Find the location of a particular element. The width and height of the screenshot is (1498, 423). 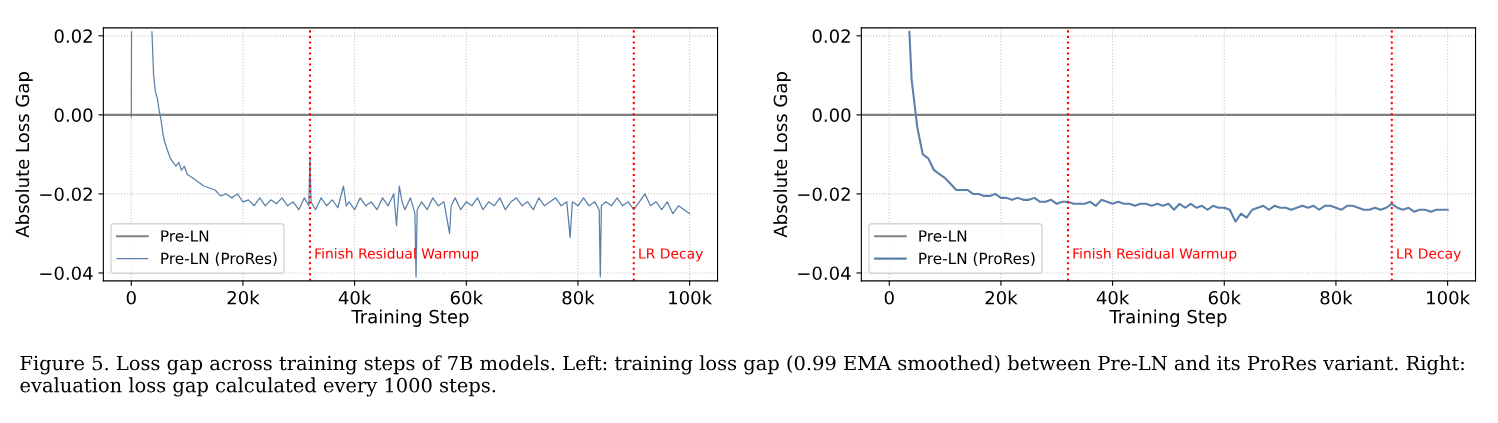

ref-line-label: Finish Residual Warmup is located at coordinates (1155, 254).